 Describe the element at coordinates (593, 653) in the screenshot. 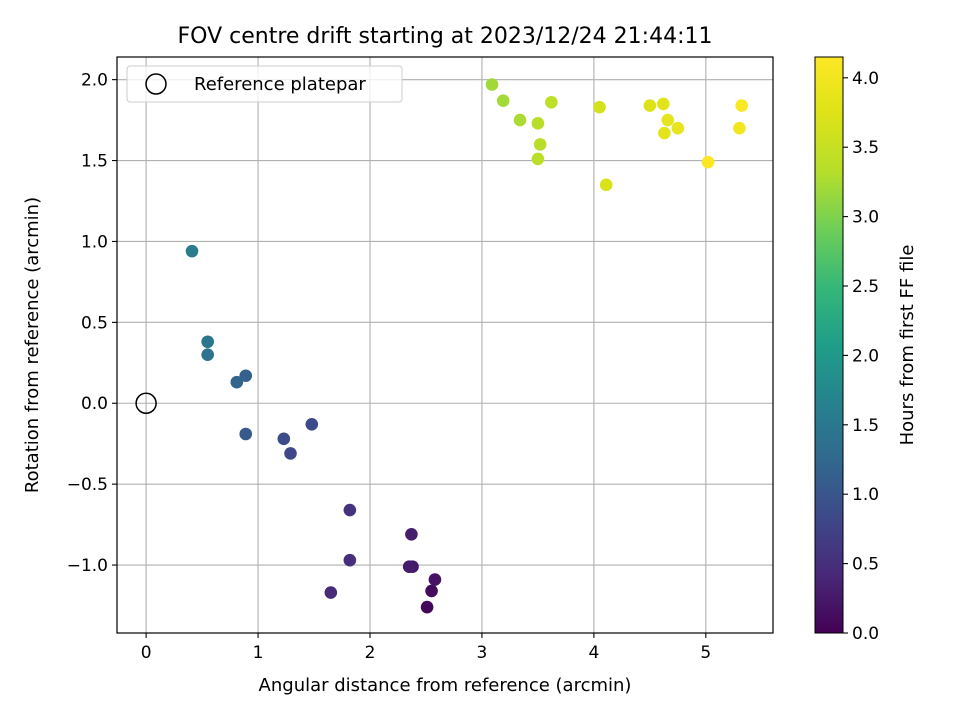

I see `x-tick-label: 4` at that location.